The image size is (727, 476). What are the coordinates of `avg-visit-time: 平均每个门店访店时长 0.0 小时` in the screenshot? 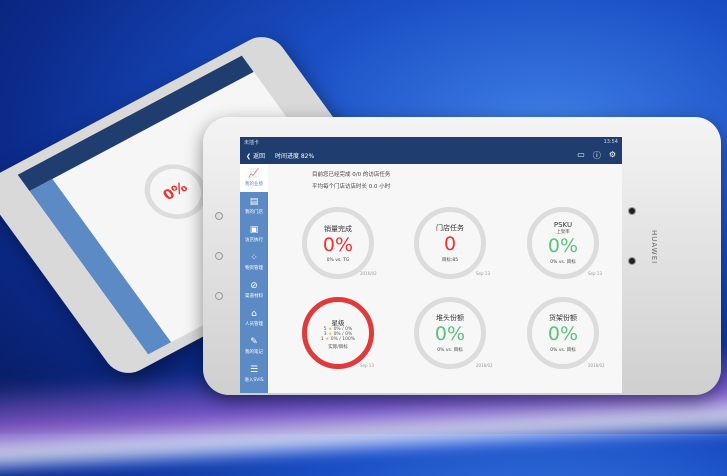 It's located at (351, 187).